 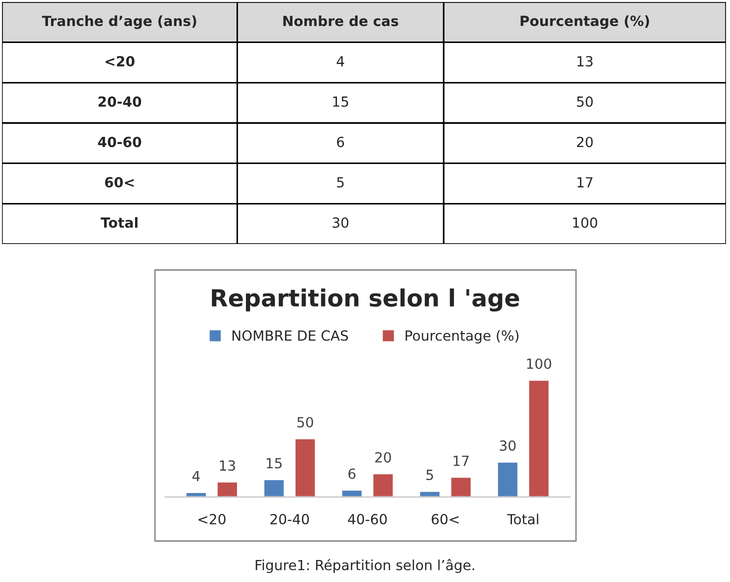 I want to click on data-label: 50, so click(x=305, y=422).